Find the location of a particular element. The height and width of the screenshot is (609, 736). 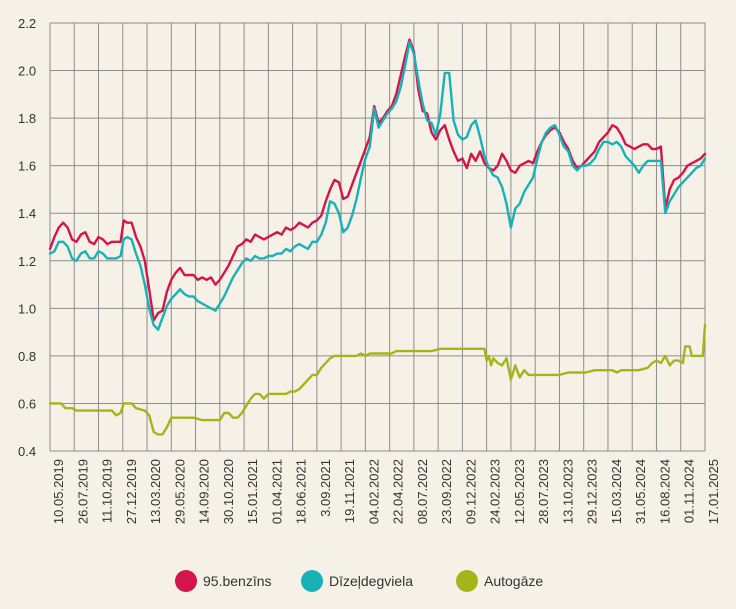

x-tick-label: 12.05.2023 is located at coordinates (519, 491).